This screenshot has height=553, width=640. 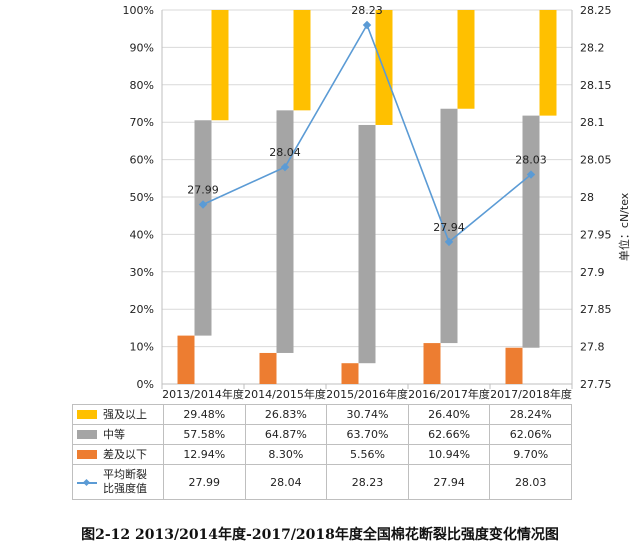 What do you see at coordinates (125, 415) in the screenshot?
I see `legend-label-strong: 强及以上` at bounding box center [125, 415].